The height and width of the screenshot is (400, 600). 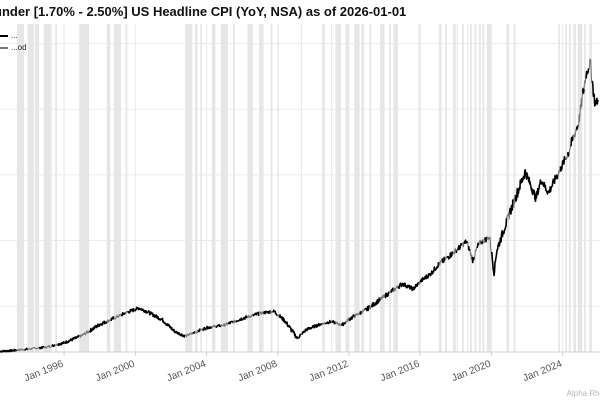 I want to click on legend-swatch-black, so click(x=4, y=36).